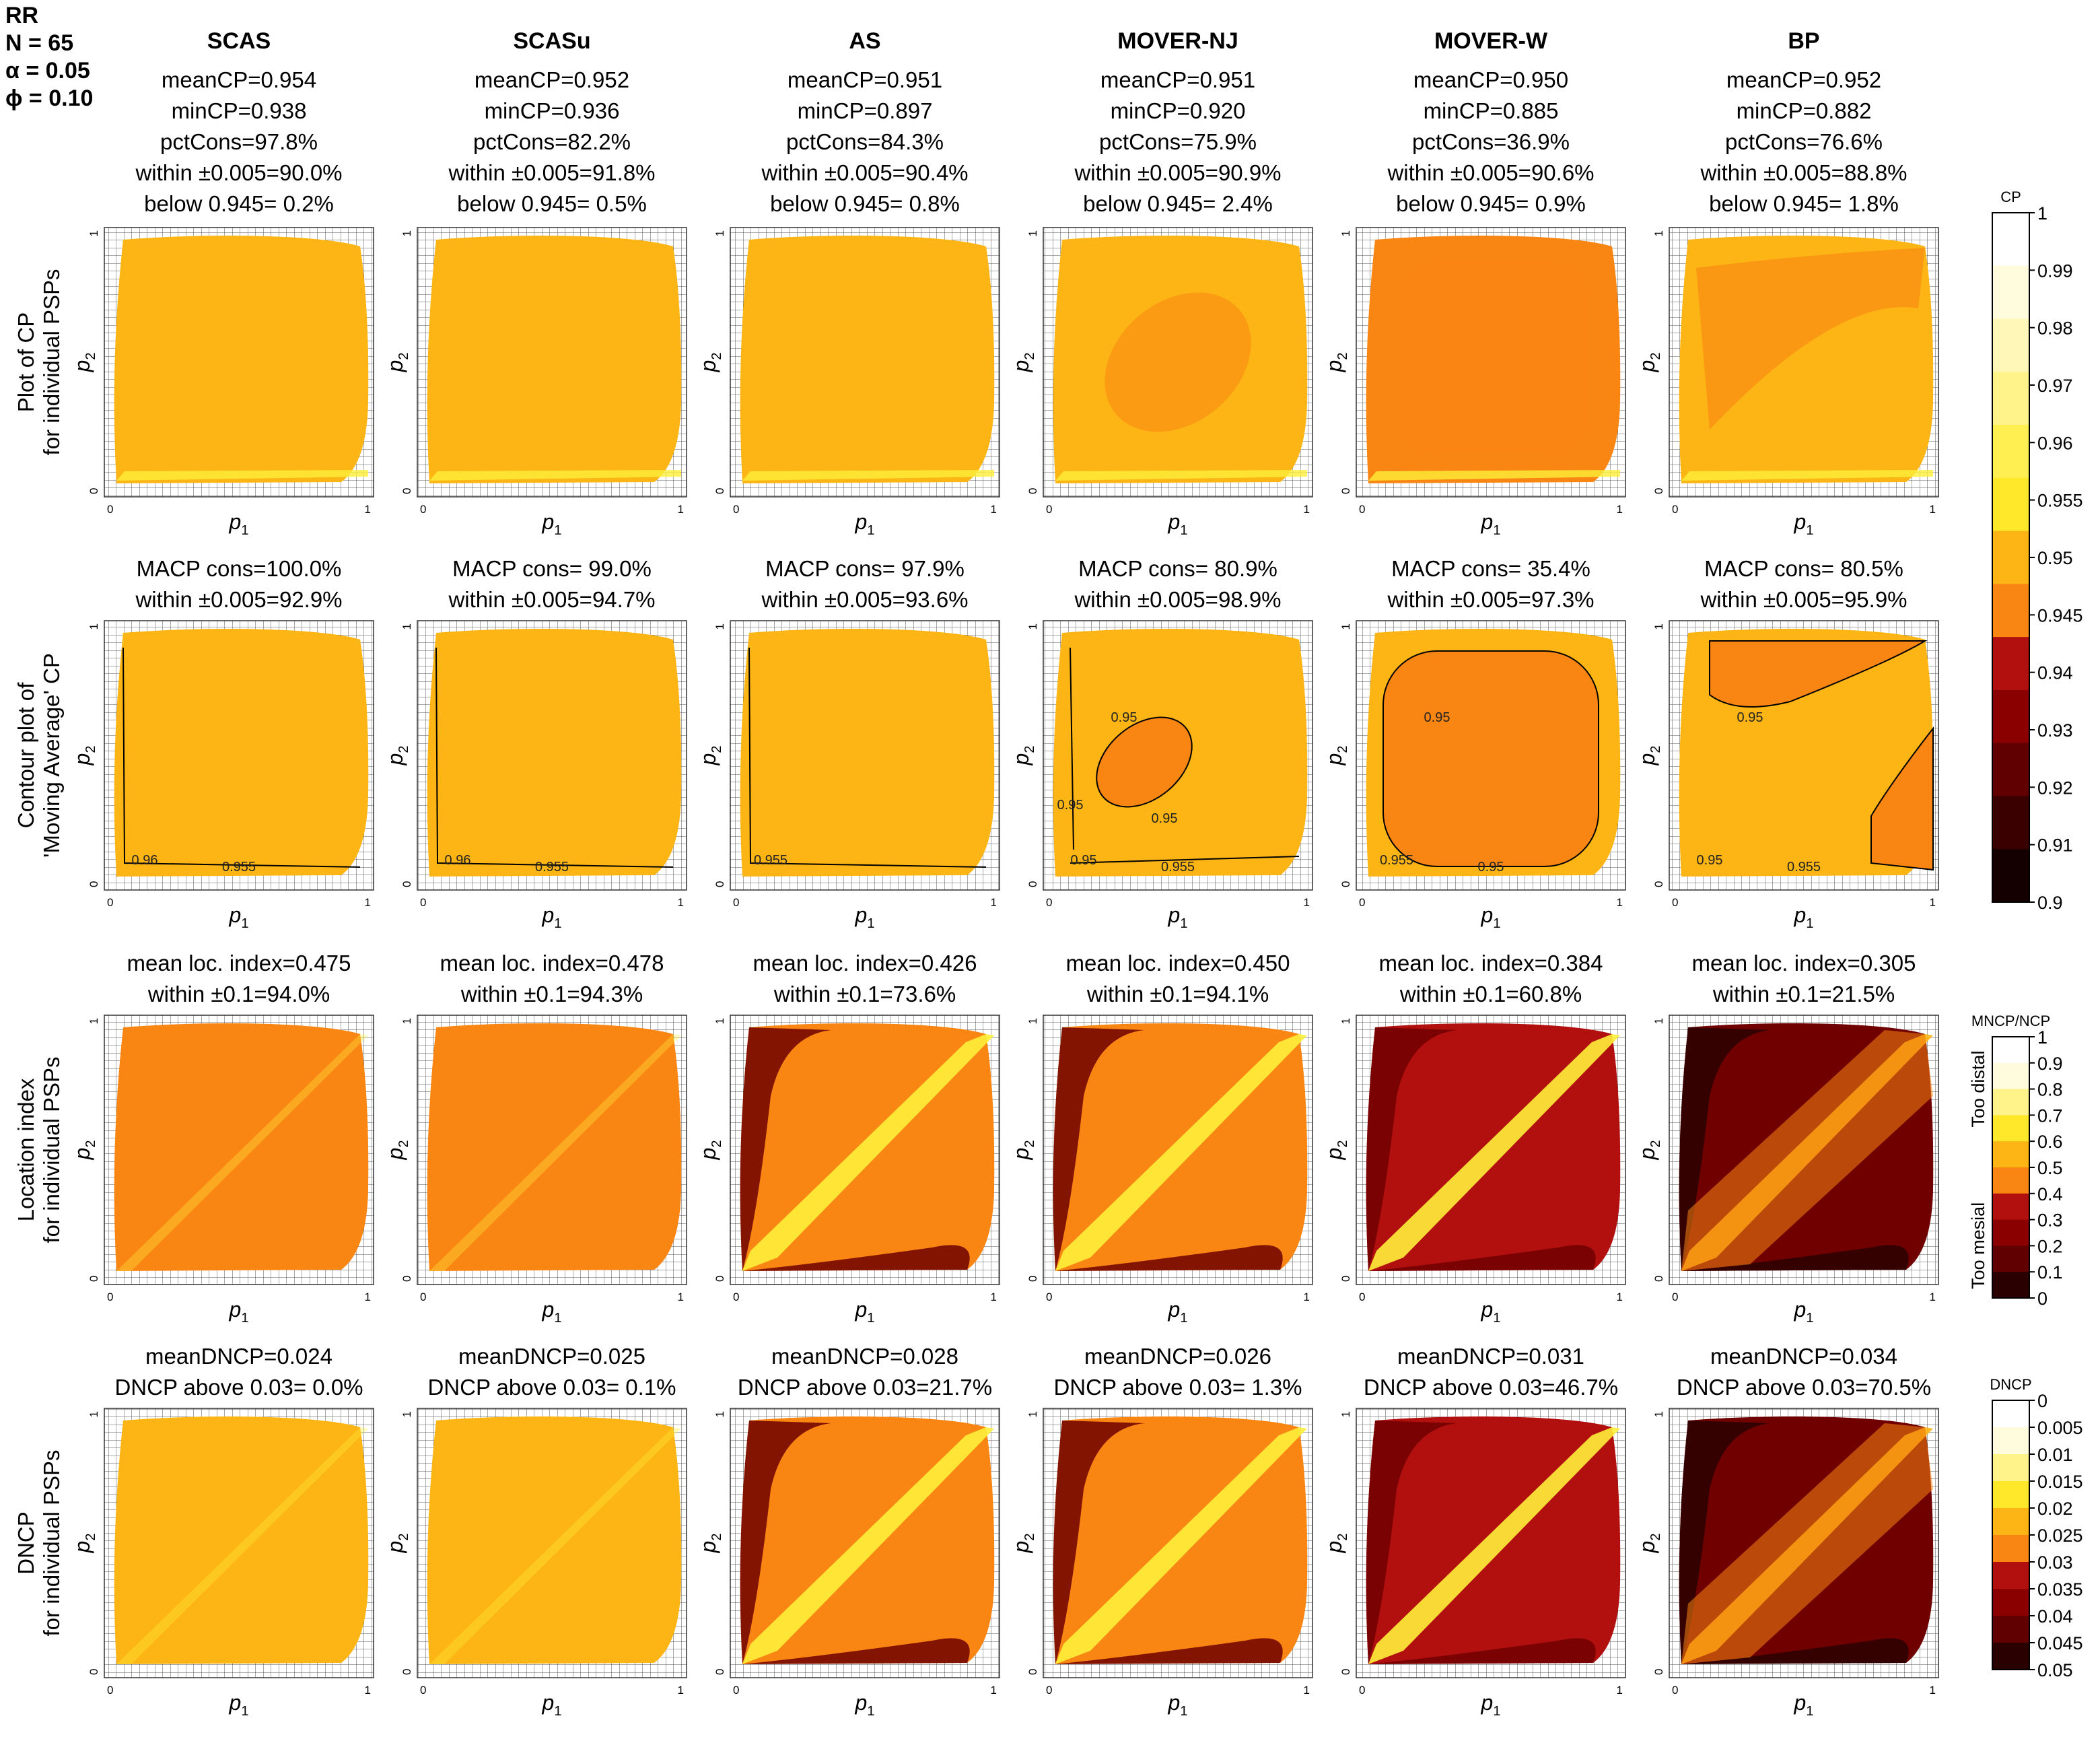  What do you see at coordinates (239, 1387) in the screenshot?
I see `stat-line: DNCP above 0.03= 0.0%` at bounding box center [239, 1387].